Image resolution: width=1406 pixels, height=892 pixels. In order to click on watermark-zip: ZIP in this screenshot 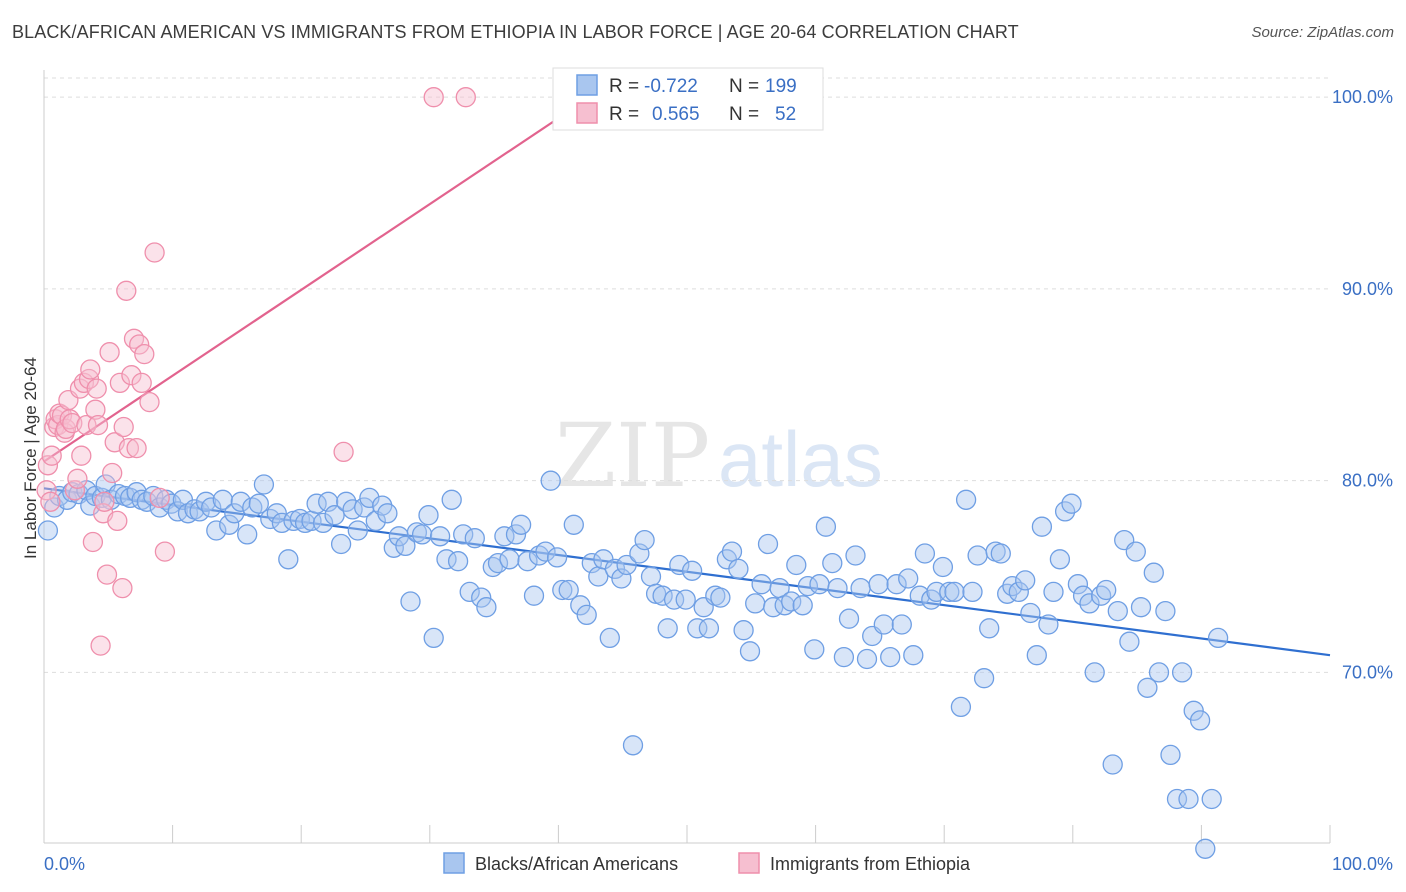, I will do `click(632, 455)`.